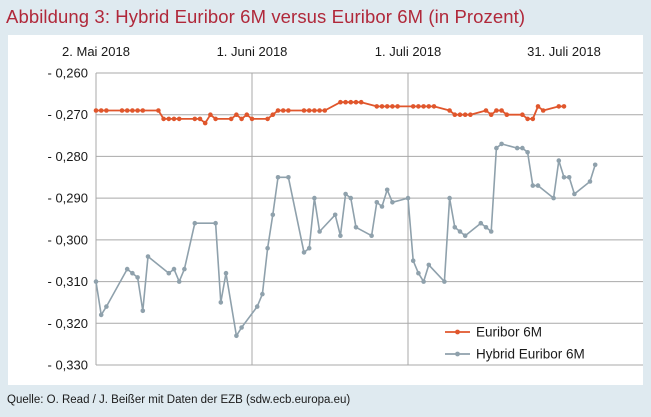 The height and width of the screenshot is (417, 651). Describe the element at coordinates (96, 51) in the screenshot. I see `x-tick-label: 2. Mai 2018` at that location.